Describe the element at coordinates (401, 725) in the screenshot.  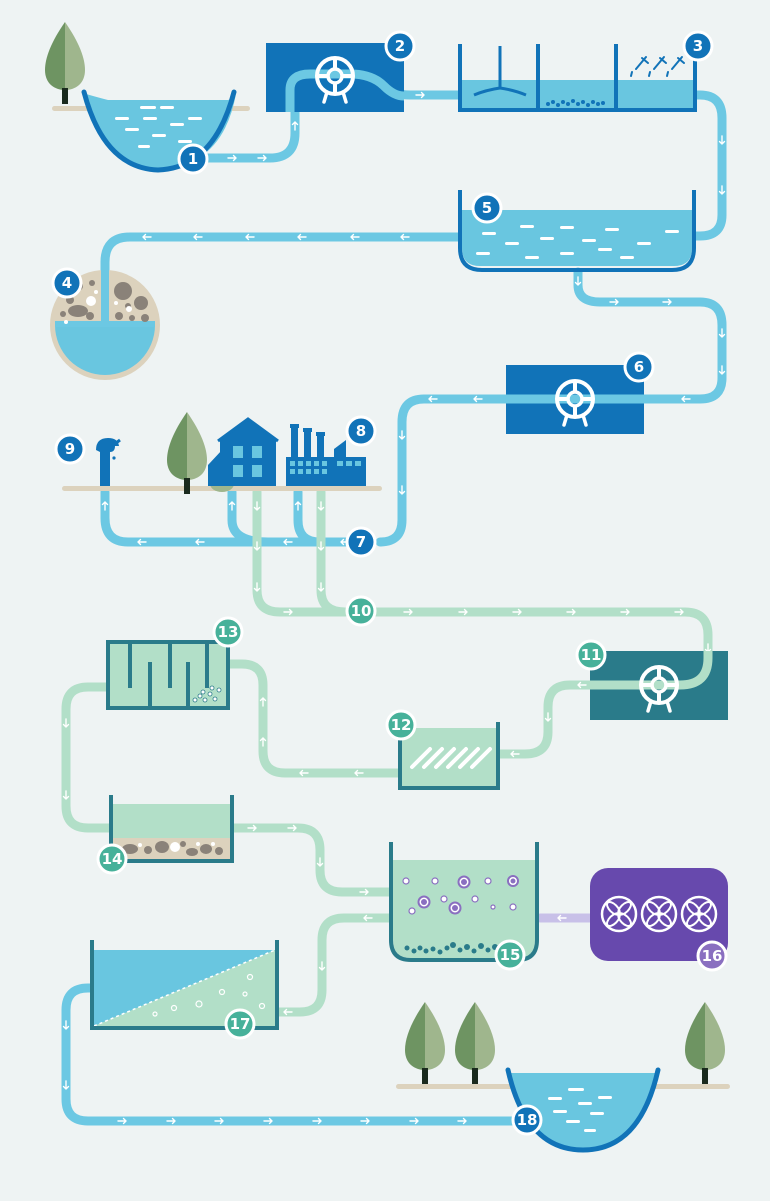
I see `badge-12: 12` at that location.